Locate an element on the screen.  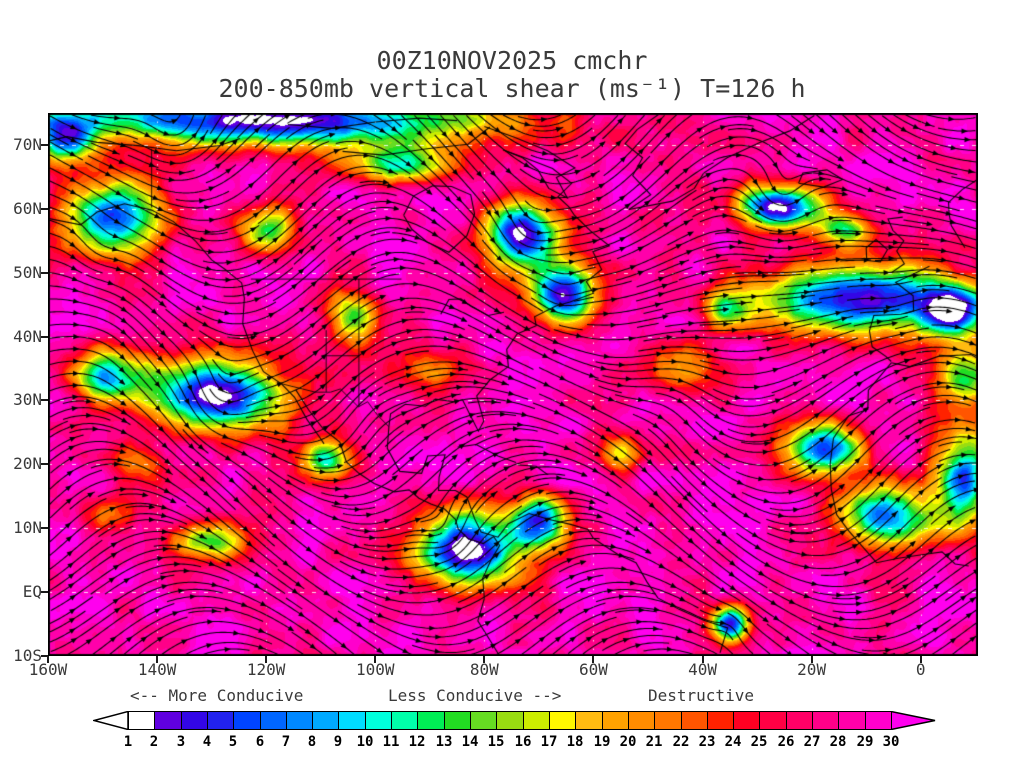
x-axis-tick-label: 60W is located at coordinates (593, 669).